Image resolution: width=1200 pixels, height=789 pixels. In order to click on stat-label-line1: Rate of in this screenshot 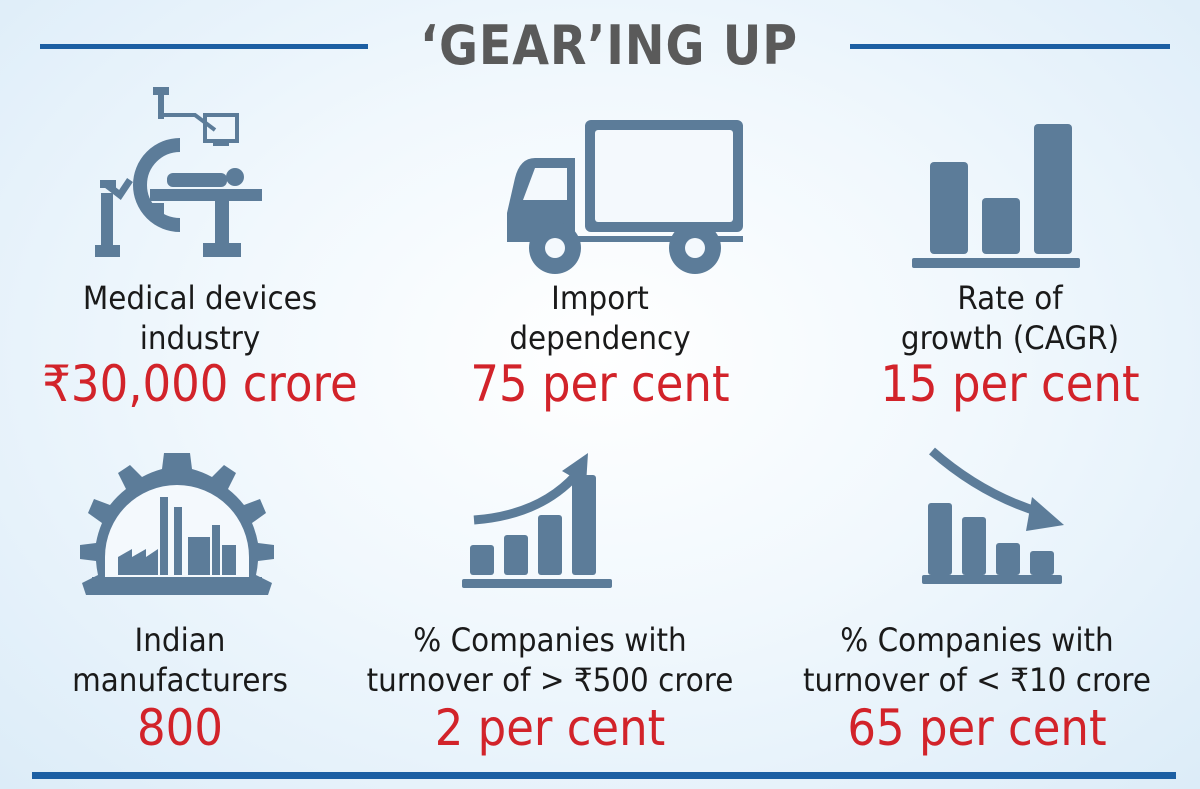, I will do `click(1010, 298)`.